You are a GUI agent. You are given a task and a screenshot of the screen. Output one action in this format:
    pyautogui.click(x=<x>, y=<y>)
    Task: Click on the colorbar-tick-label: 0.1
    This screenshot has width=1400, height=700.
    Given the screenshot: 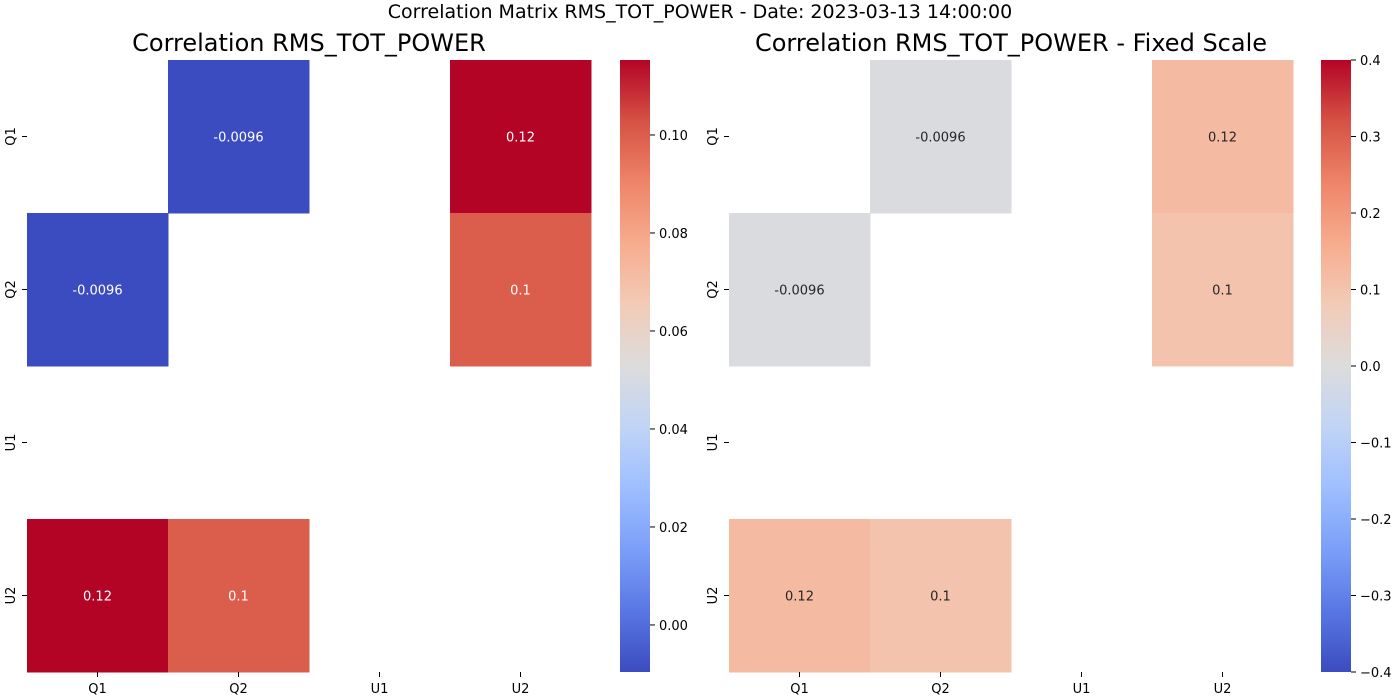 What is the action you would take?
    pyautogui.click(x=1370, y=291)
    